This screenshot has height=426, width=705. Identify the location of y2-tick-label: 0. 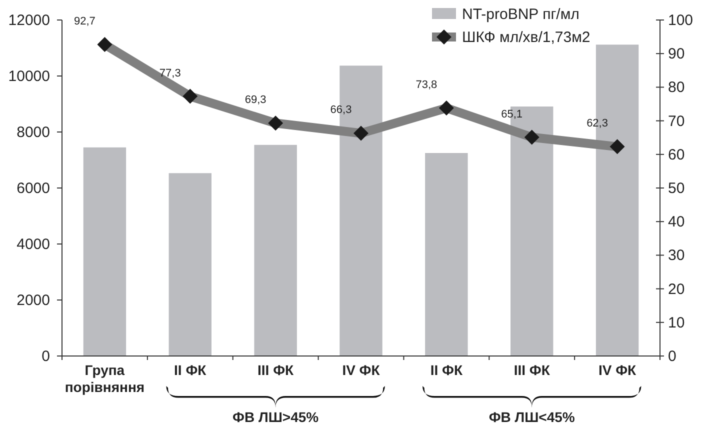
(672, 356).